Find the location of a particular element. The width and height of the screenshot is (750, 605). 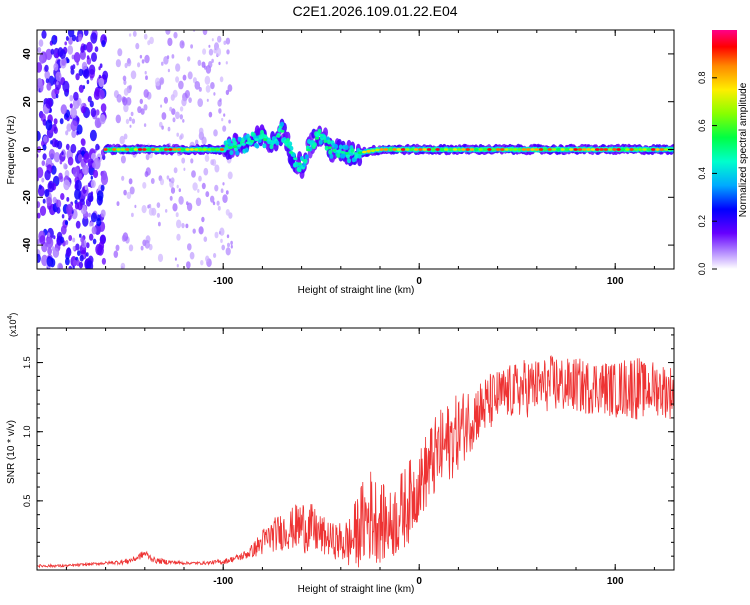

colorbar-tick-label: 0.2 is located at coordinates (702, 221).